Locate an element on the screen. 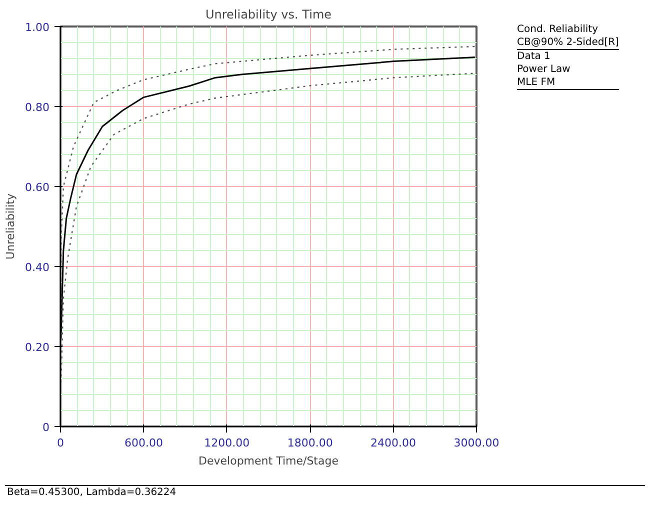 This screenshot has height=505, width=650. text: Beta=0.45300, Lambda=0.36224 is located at coordinates (91, 493).